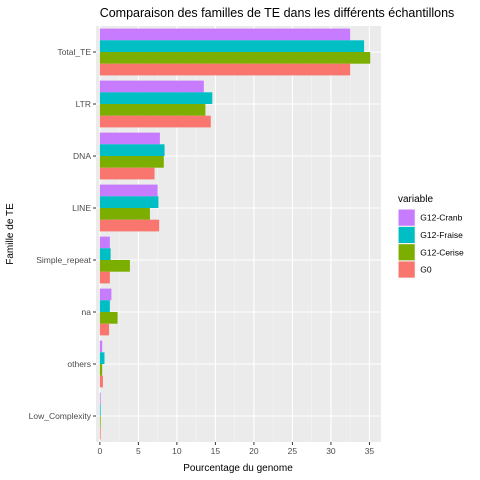  I want to click on bar-total-te-g12-fraise, so click(232, 46).